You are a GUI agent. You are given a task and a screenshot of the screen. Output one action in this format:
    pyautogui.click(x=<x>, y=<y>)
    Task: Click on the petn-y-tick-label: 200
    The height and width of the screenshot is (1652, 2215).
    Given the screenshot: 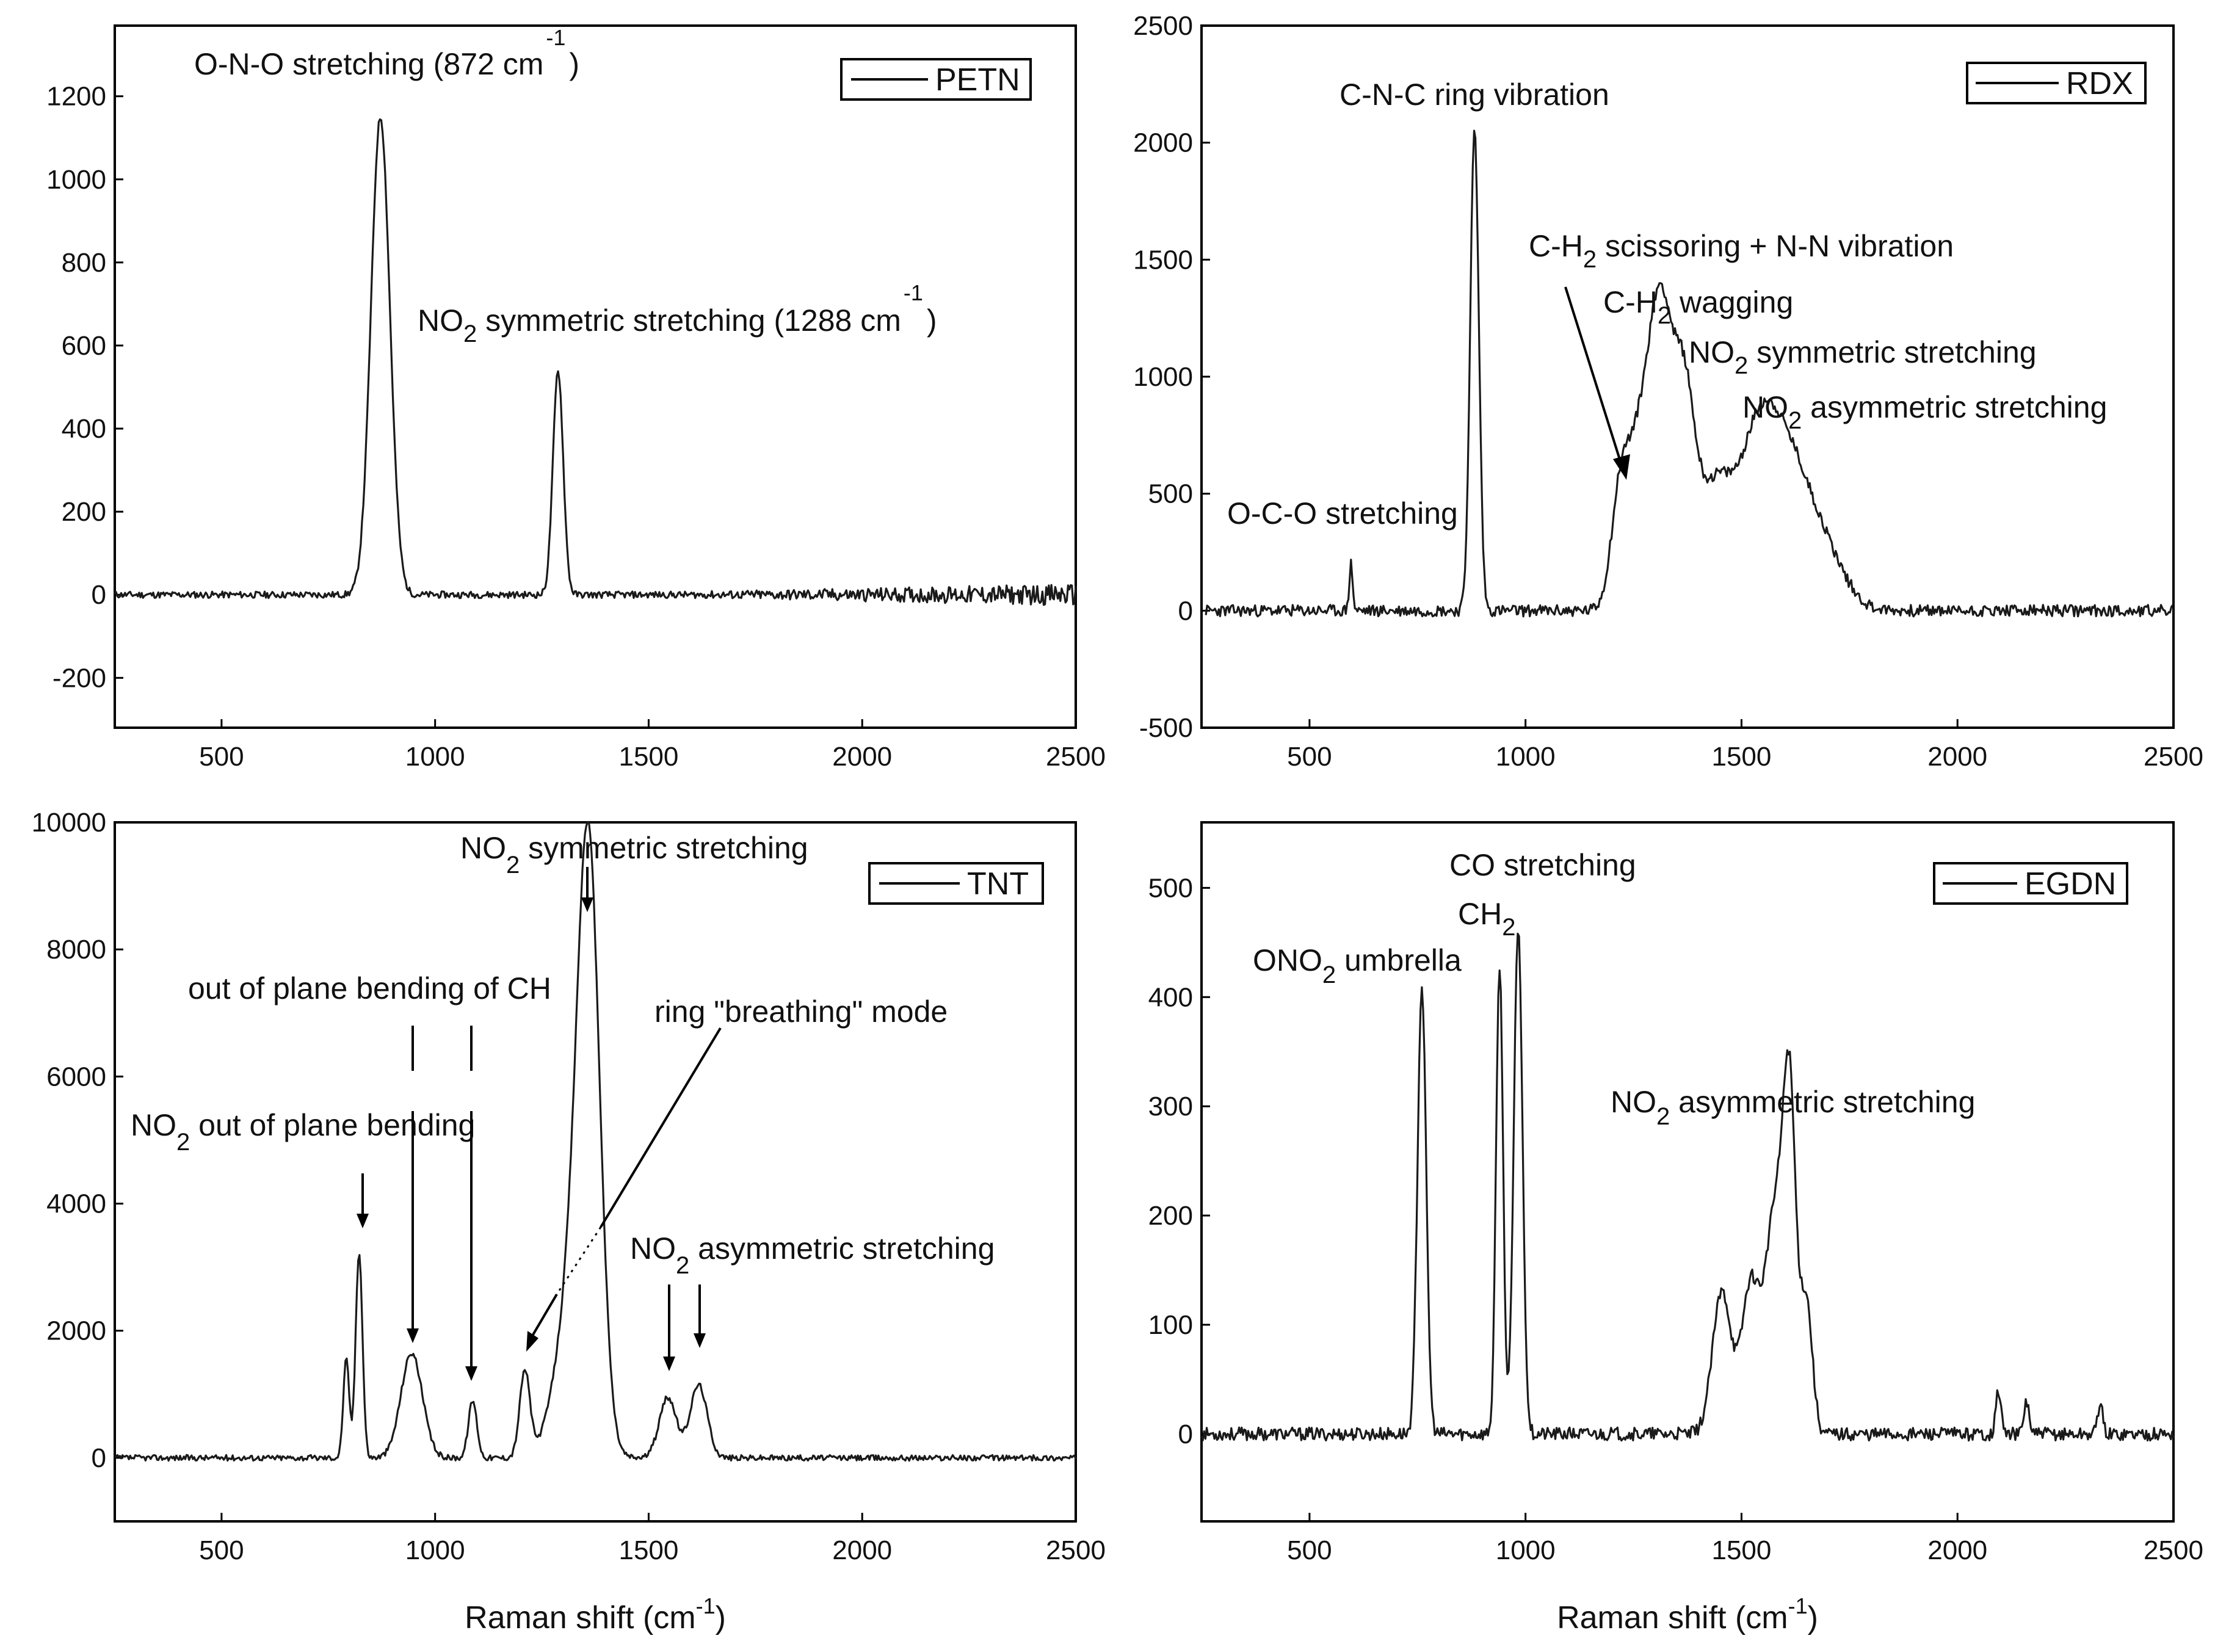 What is the action you would take?
    pyautogui.click(x=84, y=512)
    